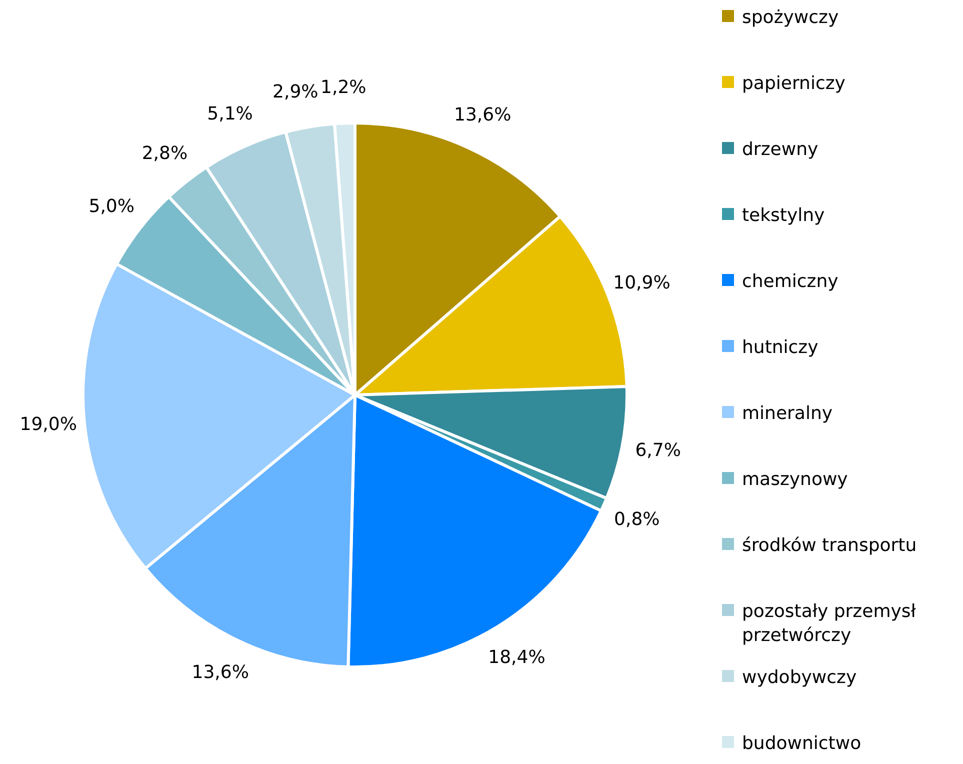  What do you see at coordinates (230, 113) in the screenshot?
I see `data-label: 5,1%` at bounding box center [230, 113].